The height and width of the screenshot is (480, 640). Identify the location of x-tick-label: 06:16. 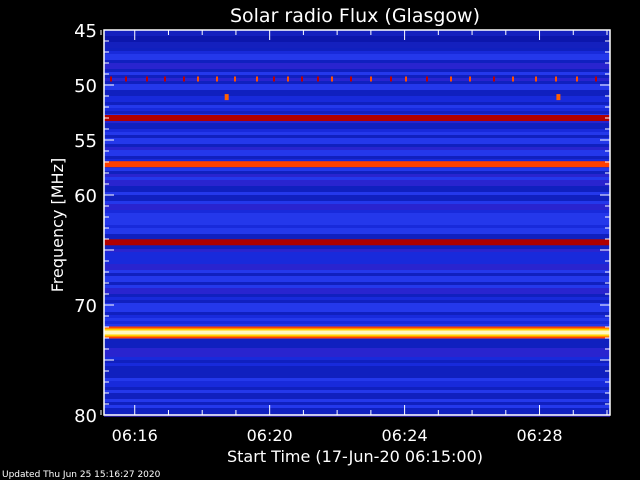
(135, 435).